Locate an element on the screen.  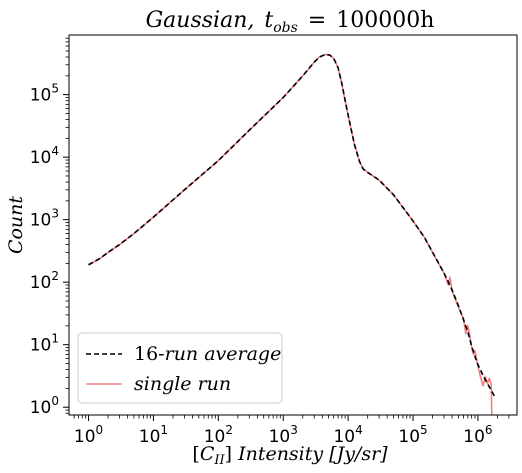
legend-label-average: 16-run average is located at coordinates (207, 354).